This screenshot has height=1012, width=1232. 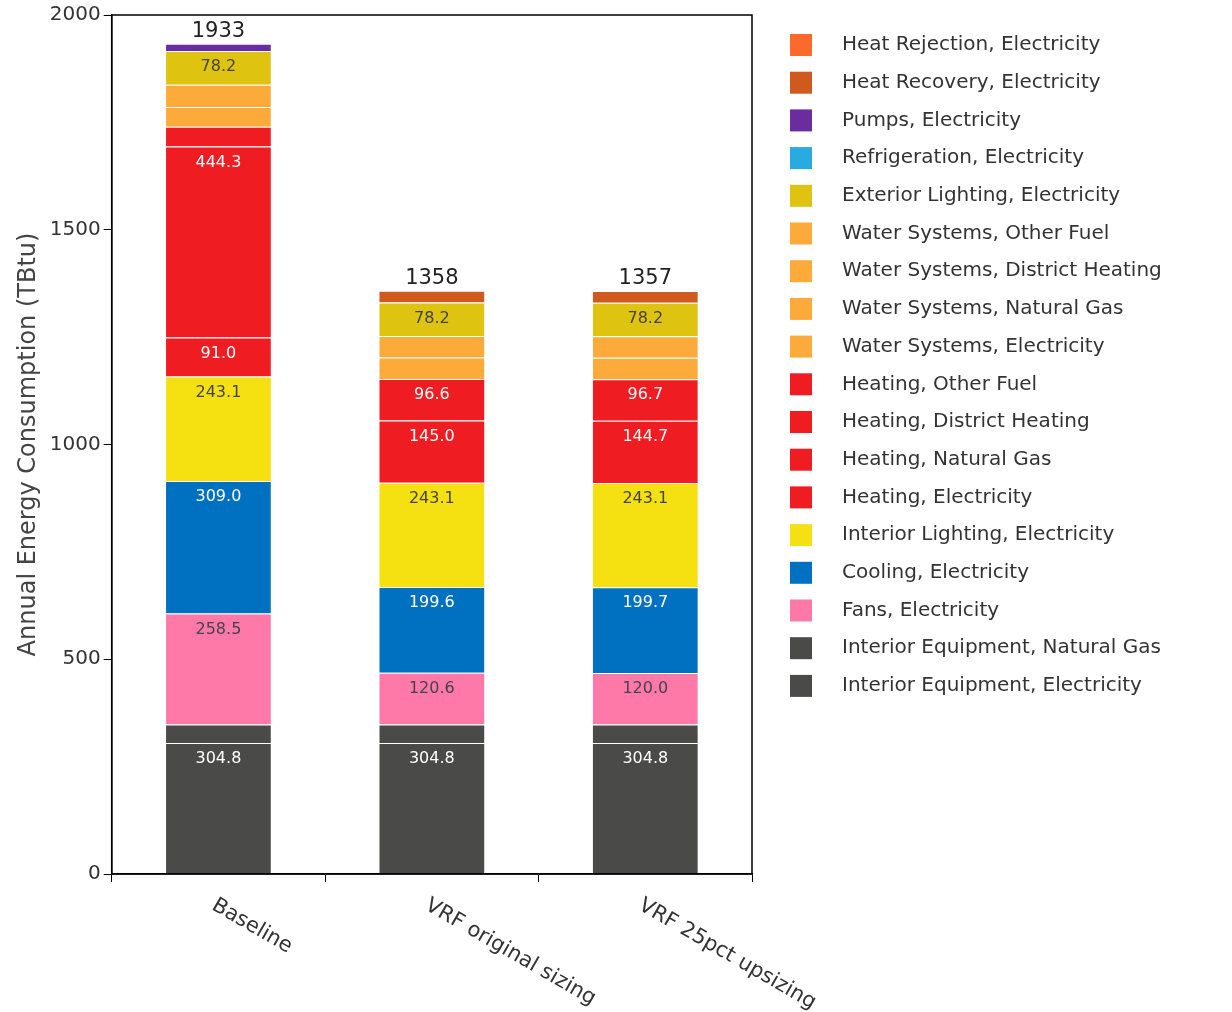 What do you see at coordinates (963, 156) in the screenshot?
I see `legend-label: Refrigeration, Electricity` at bounding box center [963, 156].